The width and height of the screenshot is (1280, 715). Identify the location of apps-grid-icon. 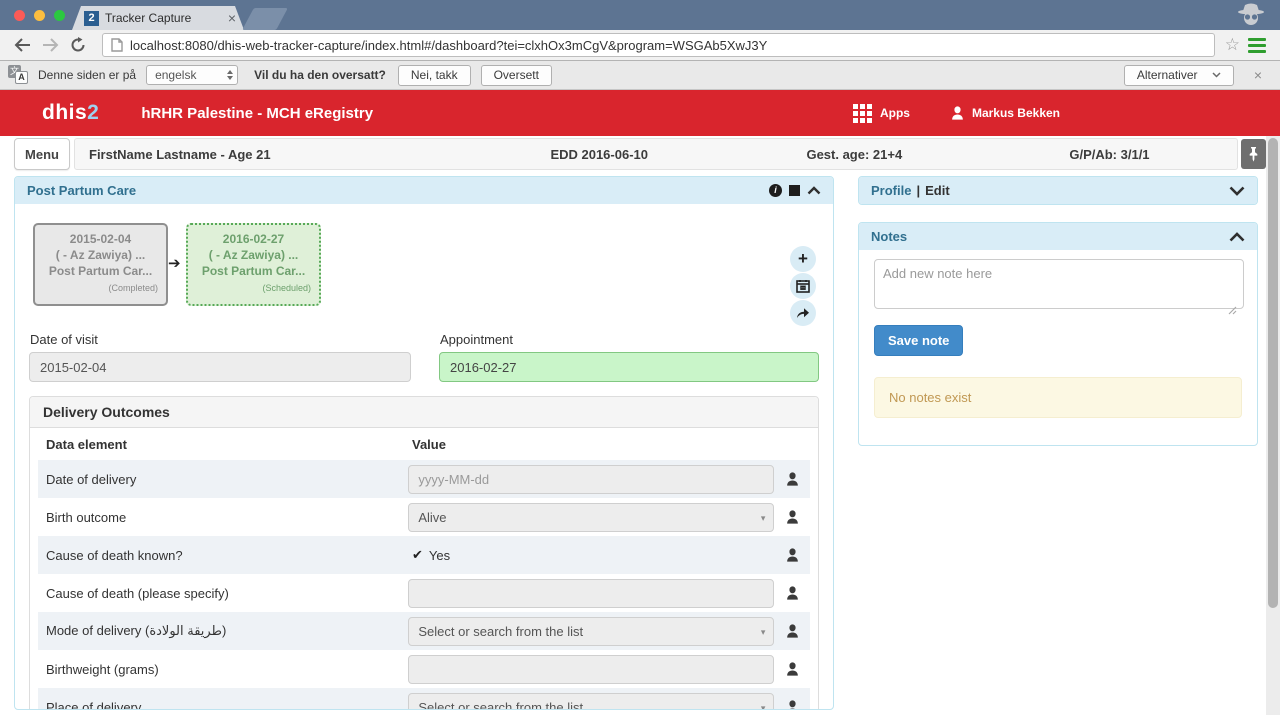
(862, 113).